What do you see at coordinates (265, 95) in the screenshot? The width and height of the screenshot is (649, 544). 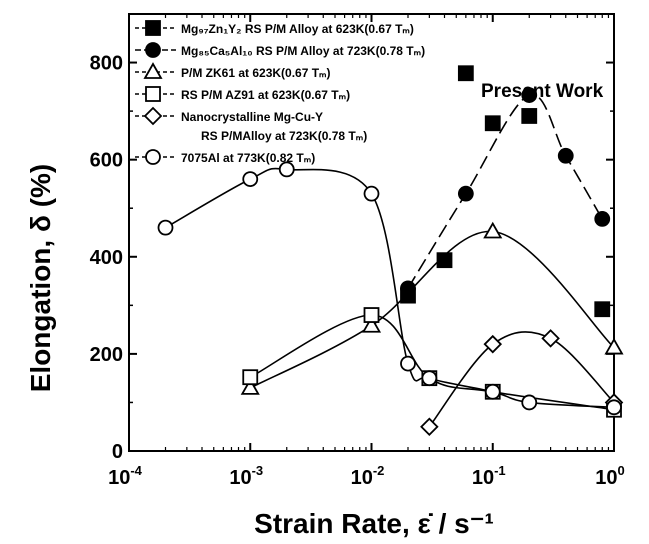 I see `legend-label: RS P/M AZ91 at 623K(0.67 Tₘ)` at bounding box center [265, 95].